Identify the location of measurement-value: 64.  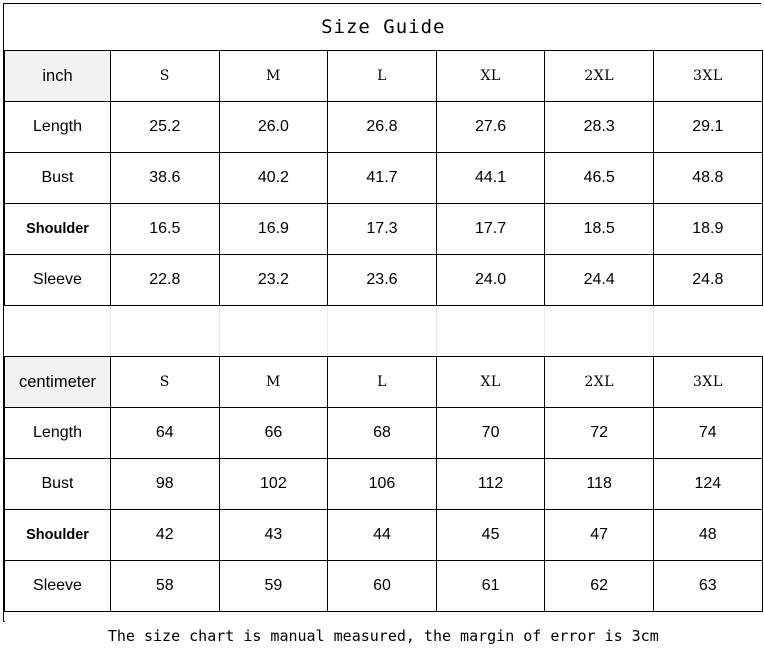
(165, 433).